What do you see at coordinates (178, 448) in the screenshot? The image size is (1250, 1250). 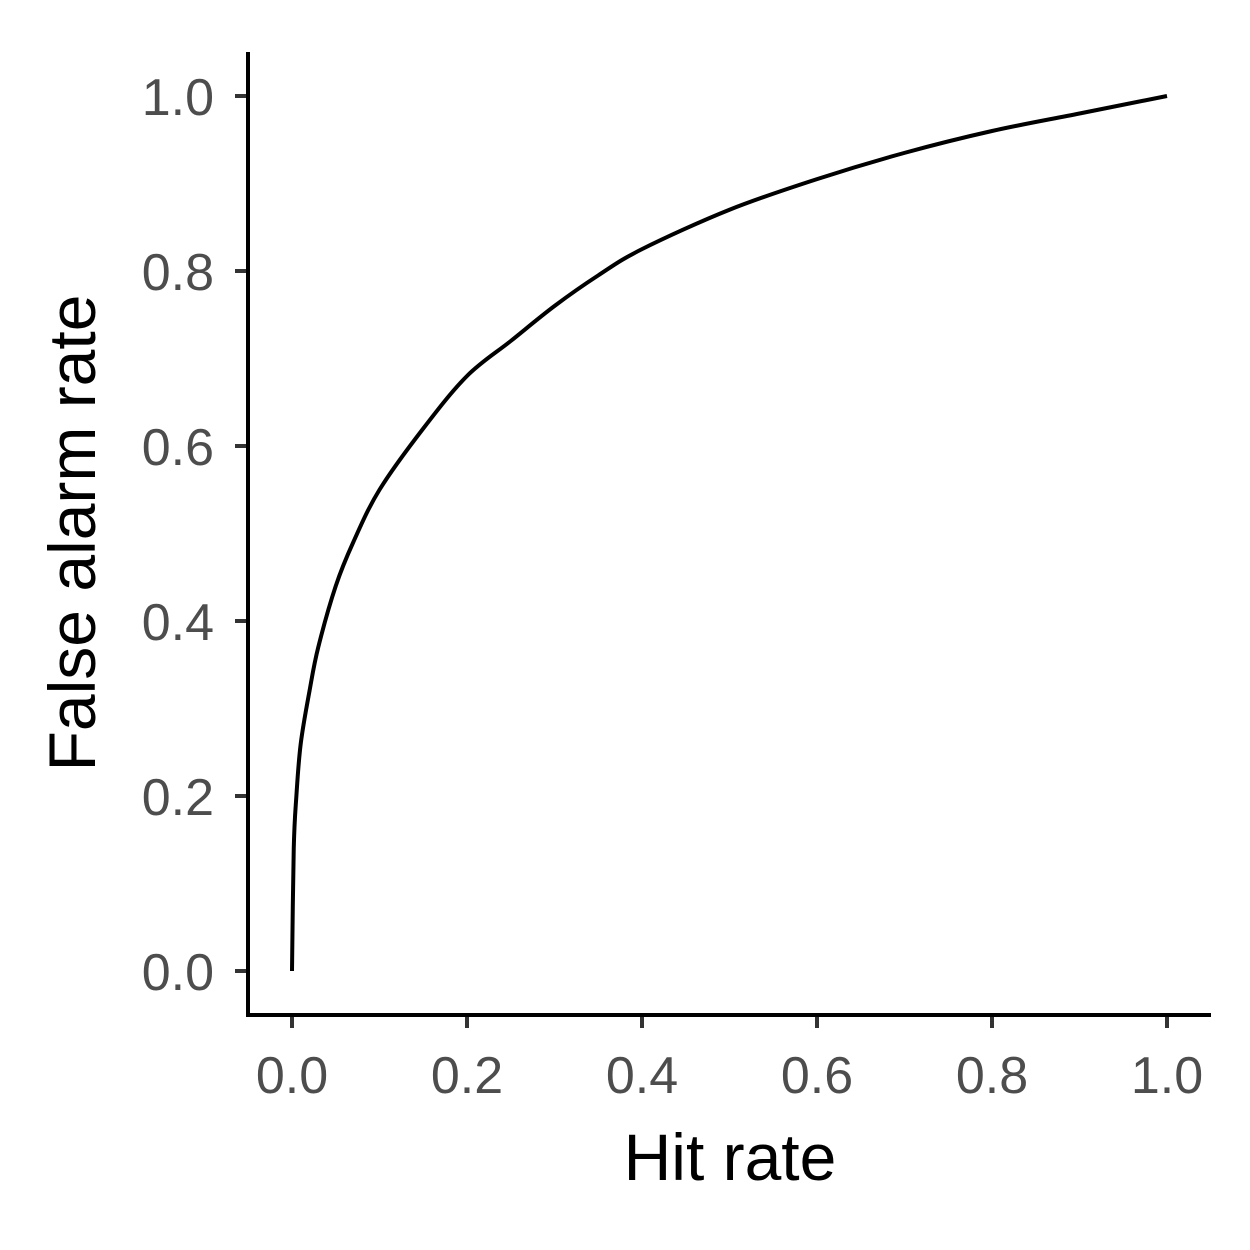 I see `y-tick-label: 0.6` at bounding box center [178, 448].